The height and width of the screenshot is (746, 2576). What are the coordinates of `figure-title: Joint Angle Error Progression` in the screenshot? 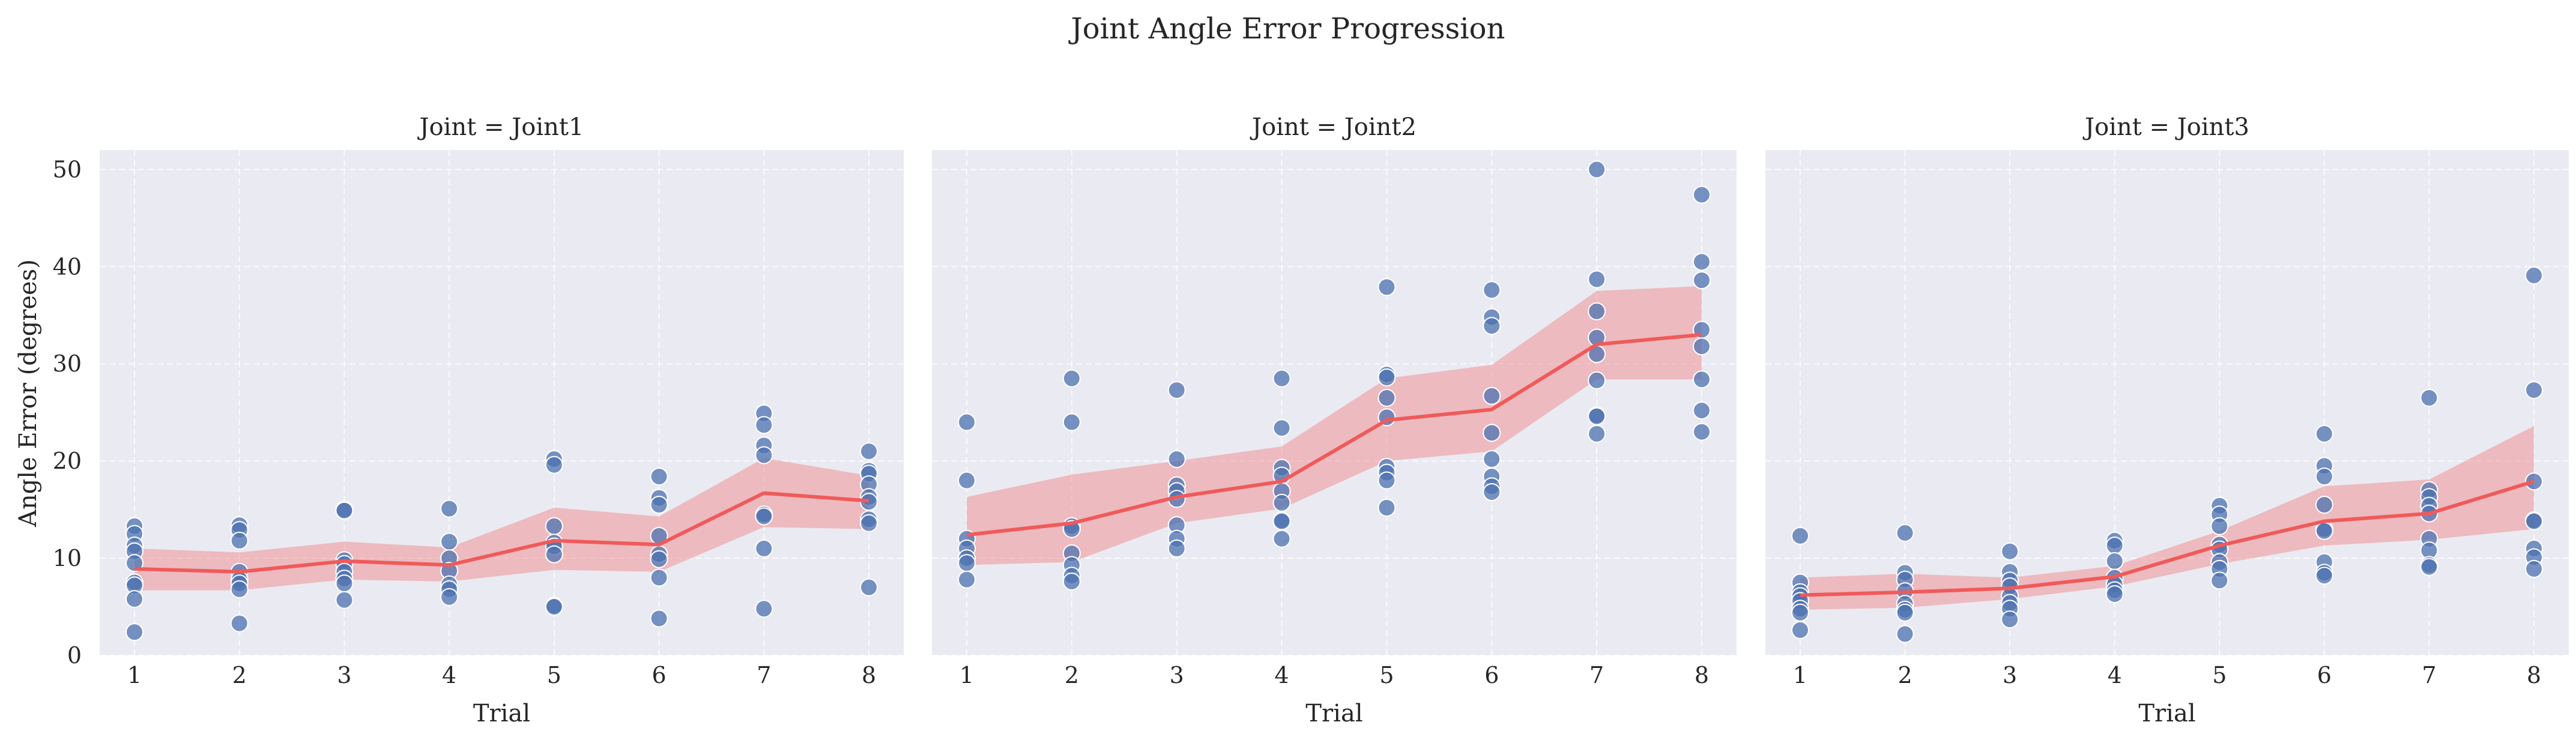 It's located at (1287, 29).